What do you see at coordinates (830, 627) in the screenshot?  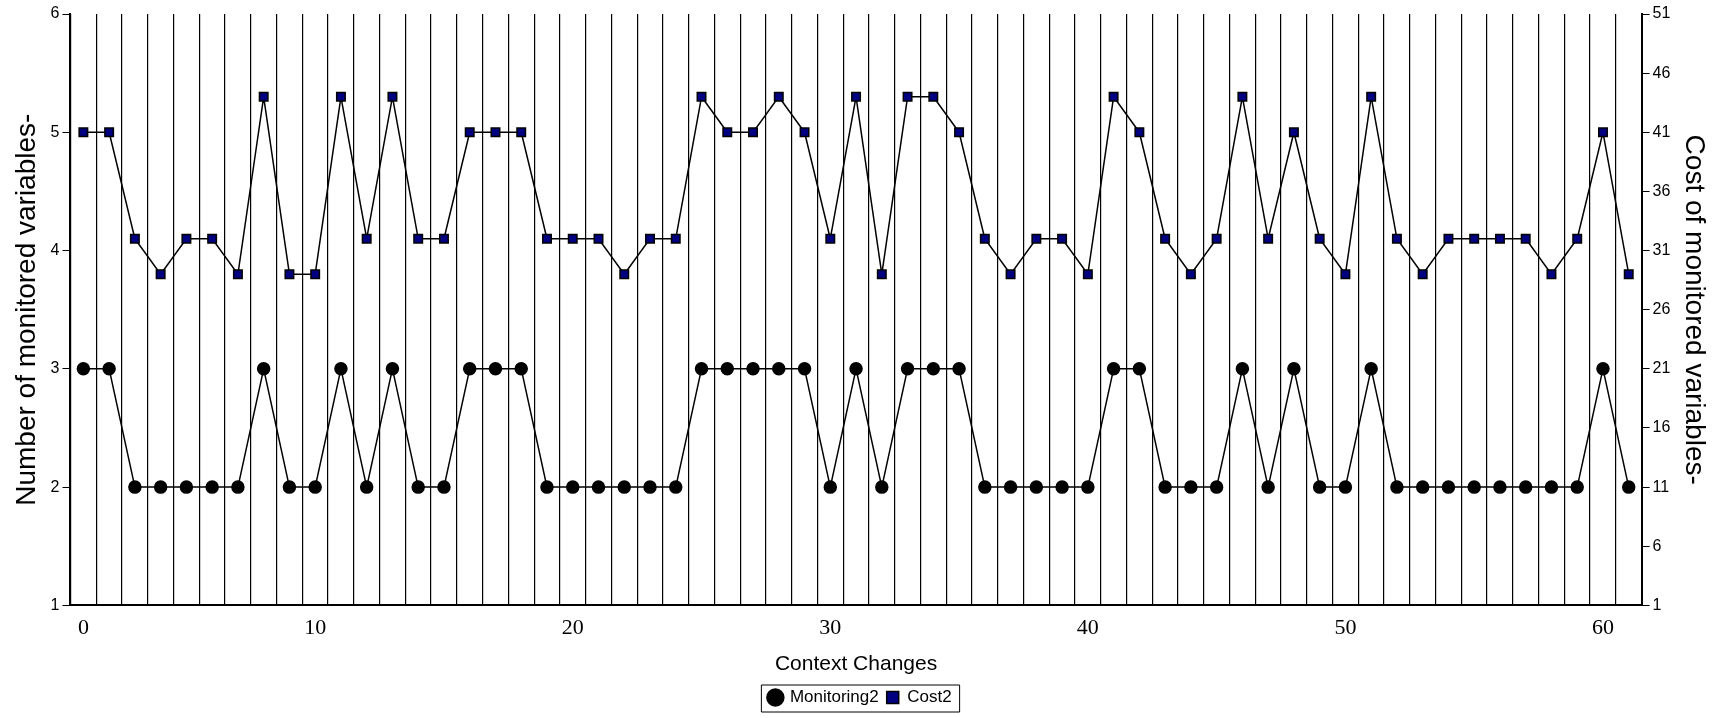 I see `x-tick-label: 30` at bounding box center [830, 627].